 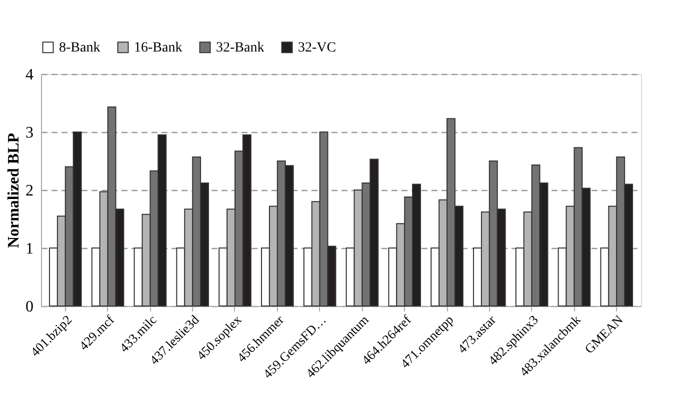 What do you see at coordinates (30, 133) in the screenshot?
I see `y-tick-label: 3` at bounding box center [30, 133].